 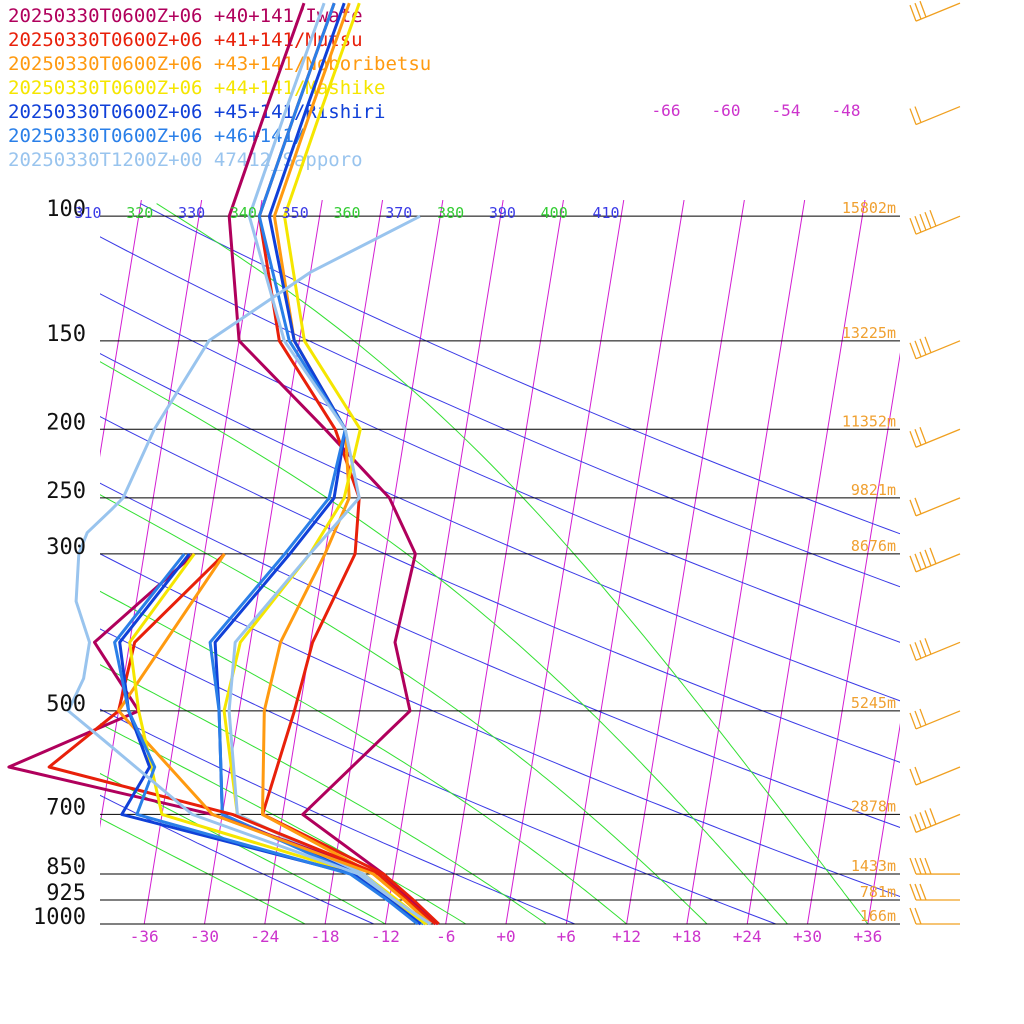 I want to click on pressure-tick-label: 500, so click(x=66, y=704).